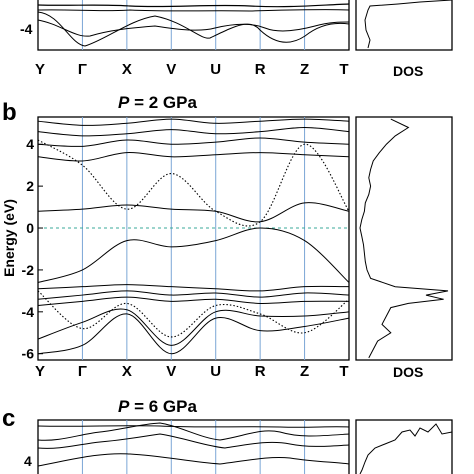 The image size is (474, 474). I want to click on ytick-label: -4, so click(28, 312).